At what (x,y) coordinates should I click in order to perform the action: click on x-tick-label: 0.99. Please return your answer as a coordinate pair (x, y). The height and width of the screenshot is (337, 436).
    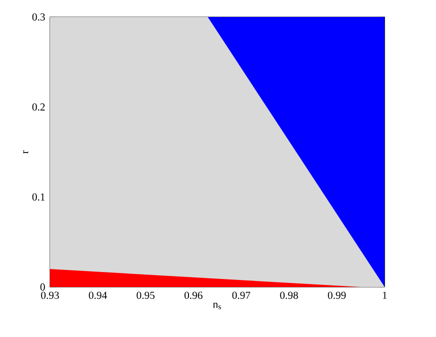
    Looking at the image, I should click on (337, 295).